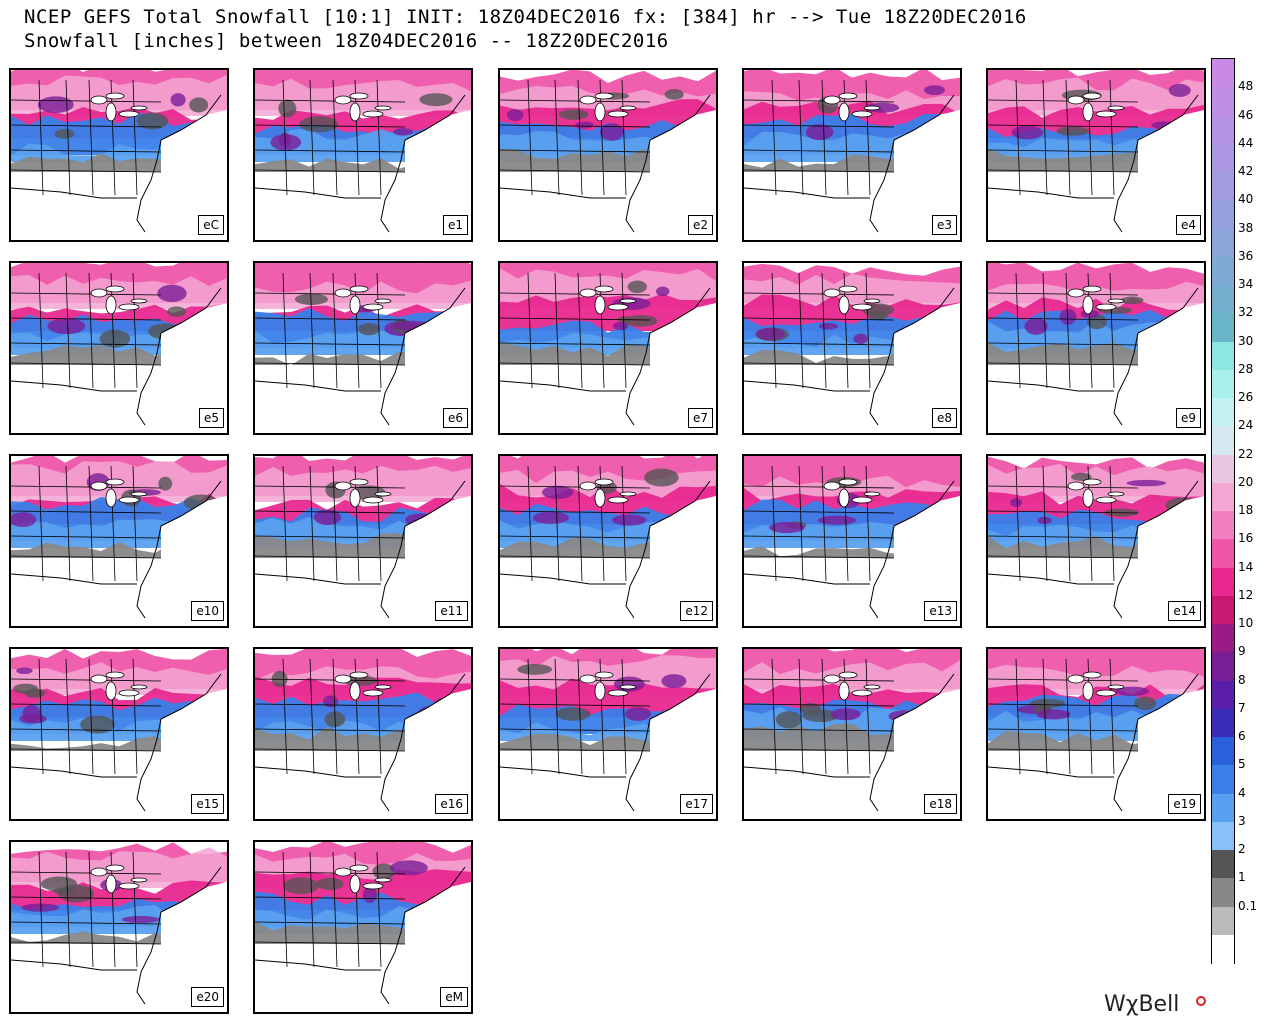  Describe the element at coordinates (207, 611) in the screenshot. I see `member-label: e10` at that location.